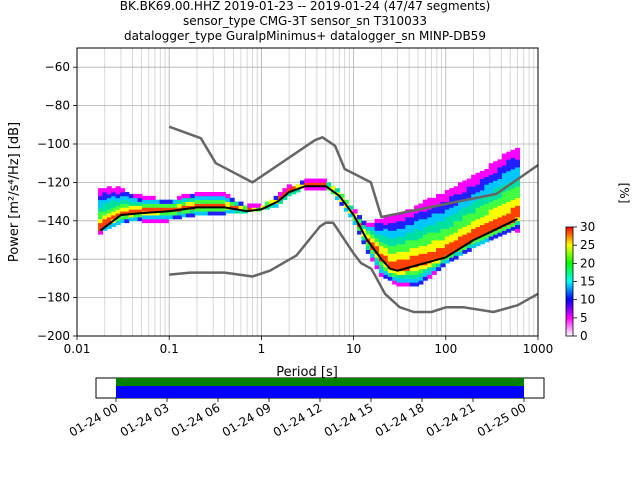 This screenshot has height=480, width=640. What do you see at coordinates (307, 372) in the screenshot?
I see `x-axis-label: Period [s]` at bounding box center [307, 372].